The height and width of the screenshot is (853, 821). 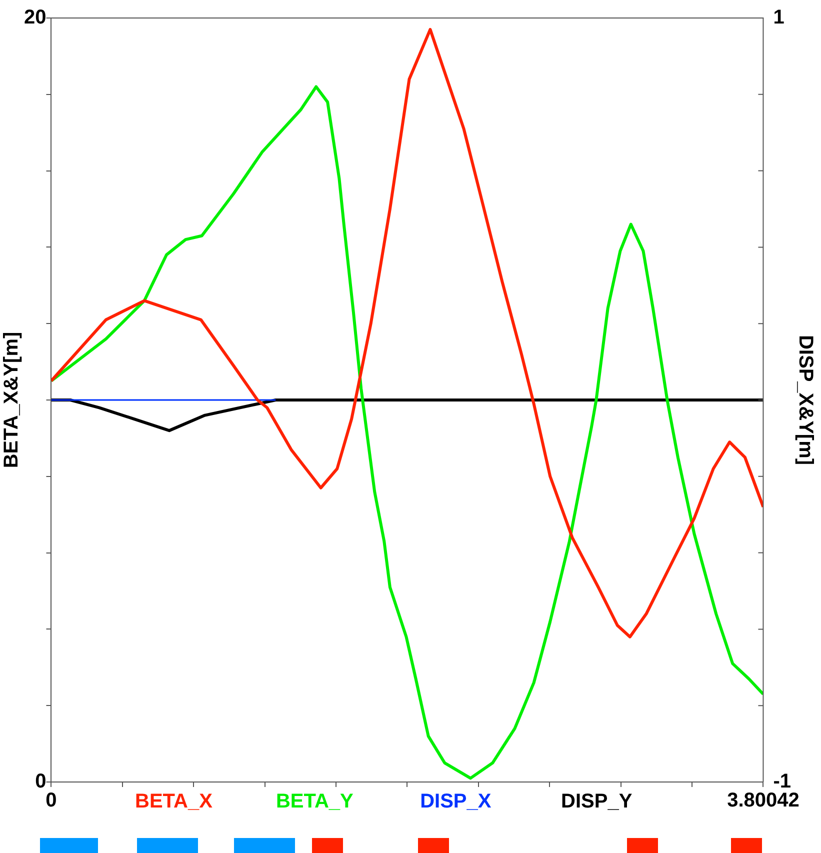 I want to click on y-axis-title: BETA_X&Y[m], so click(x=11, y=400).